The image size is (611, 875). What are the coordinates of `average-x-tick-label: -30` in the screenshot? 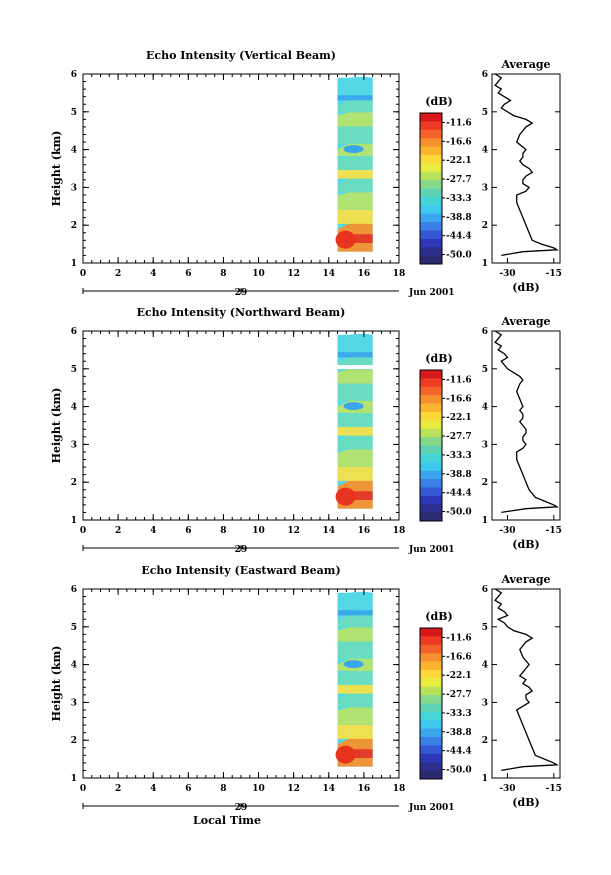 It's located at (507, 789).